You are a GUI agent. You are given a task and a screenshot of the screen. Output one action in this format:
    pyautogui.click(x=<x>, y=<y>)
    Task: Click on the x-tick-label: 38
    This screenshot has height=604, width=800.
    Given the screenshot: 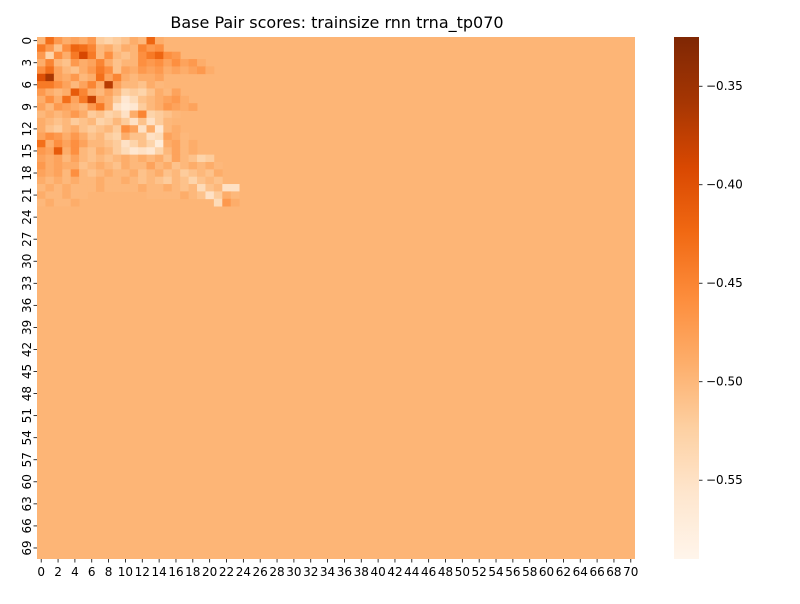 What is the action you would take?
    pyautogui.click(x=361, y=572)
    